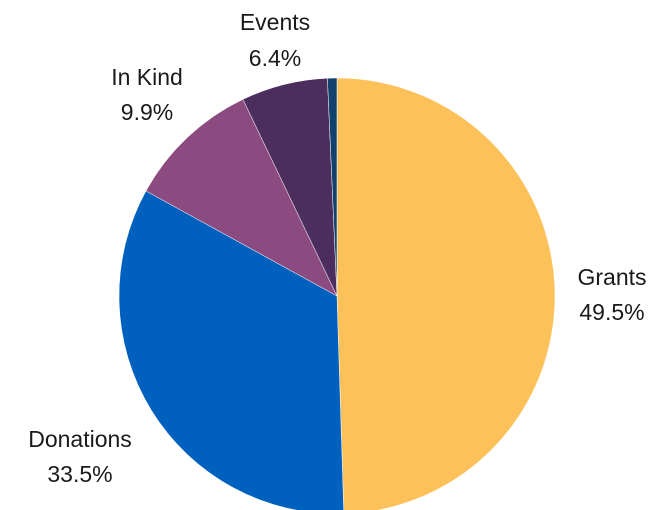 This screenshot has height=510, width=661. Describe the element at coordinates (611, 277) in the screenshot. I see `slice-label-name-grants: Grants` at that location.